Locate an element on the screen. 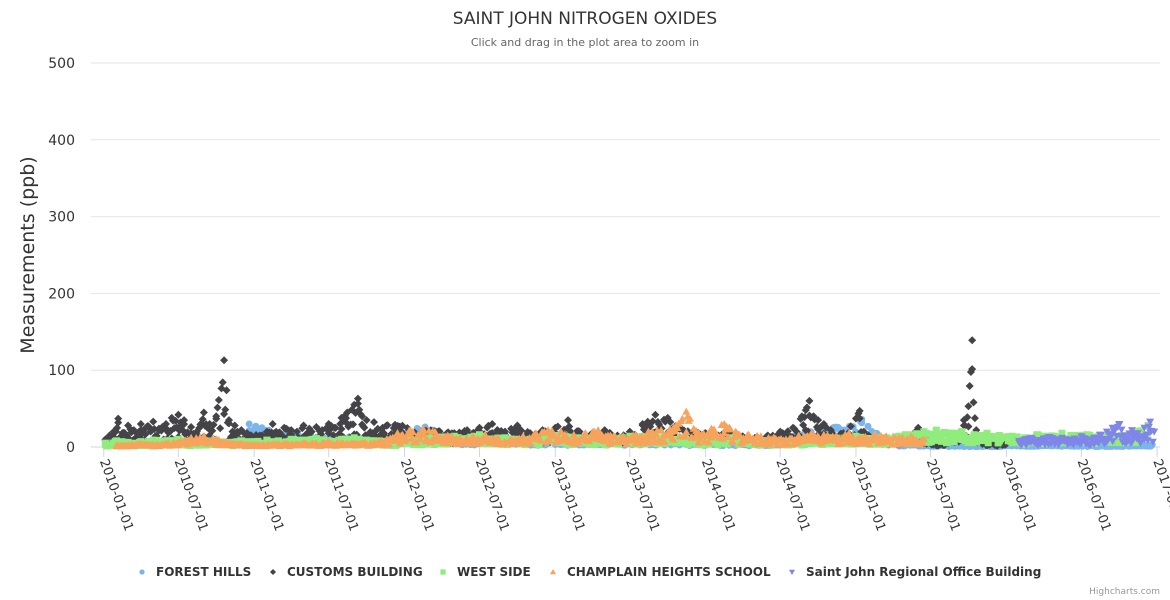 The height and width of the screenshot is (600, 1170). legend-label: FOREST HILLS is located at coordinates (203, 572).